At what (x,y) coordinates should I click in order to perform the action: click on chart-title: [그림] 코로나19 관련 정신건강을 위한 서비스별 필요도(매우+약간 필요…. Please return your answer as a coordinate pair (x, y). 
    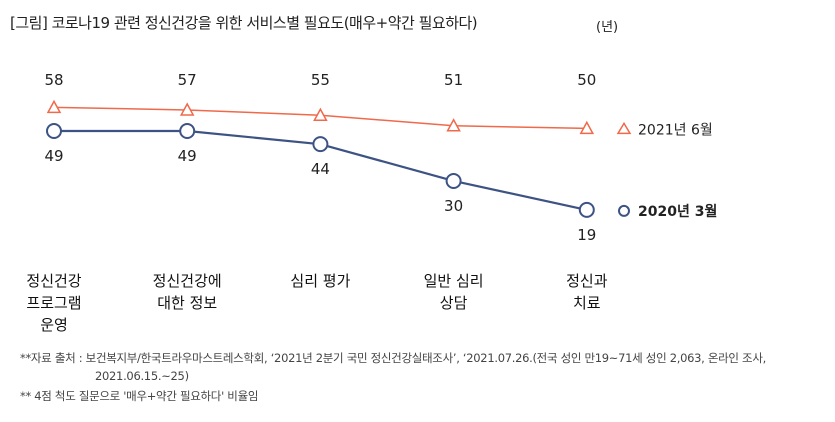
    Looking at the image, I should click on (244, 23).